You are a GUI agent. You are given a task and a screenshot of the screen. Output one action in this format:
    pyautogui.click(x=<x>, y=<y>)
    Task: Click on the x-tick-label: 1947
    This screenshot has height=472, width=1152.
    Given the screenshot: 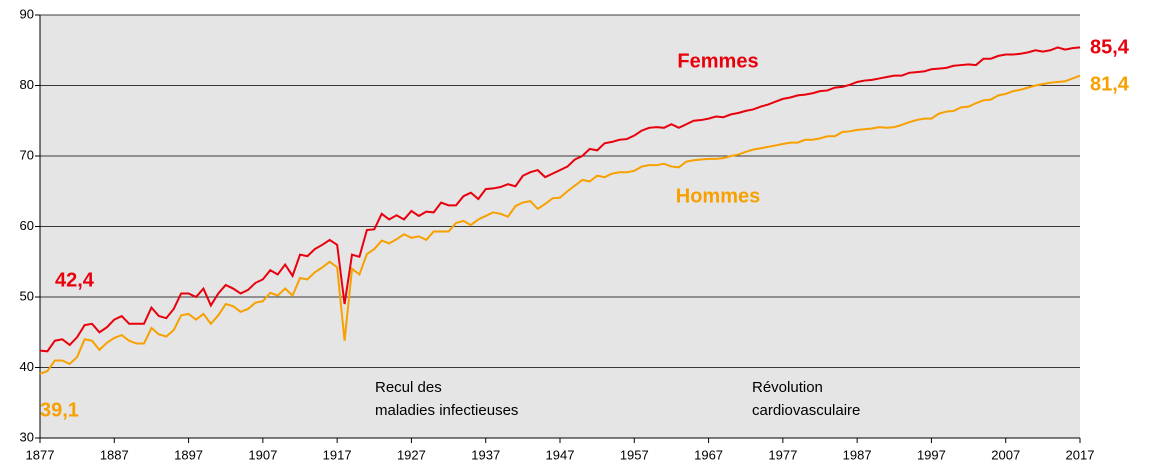 What is the action you would take?
    pyautogui.click(x=560, y=454)
    